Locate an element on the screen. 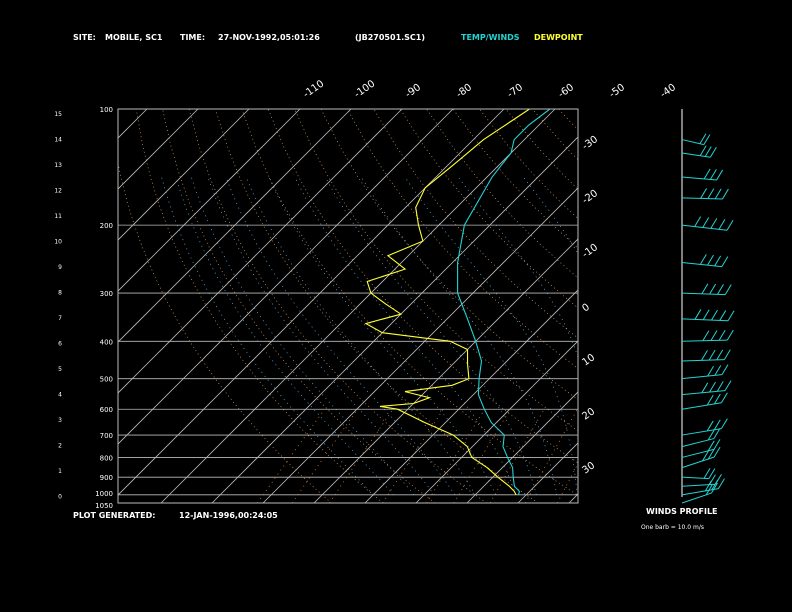  pressure-tick-label: 300 is located at coordinates (106, 294).